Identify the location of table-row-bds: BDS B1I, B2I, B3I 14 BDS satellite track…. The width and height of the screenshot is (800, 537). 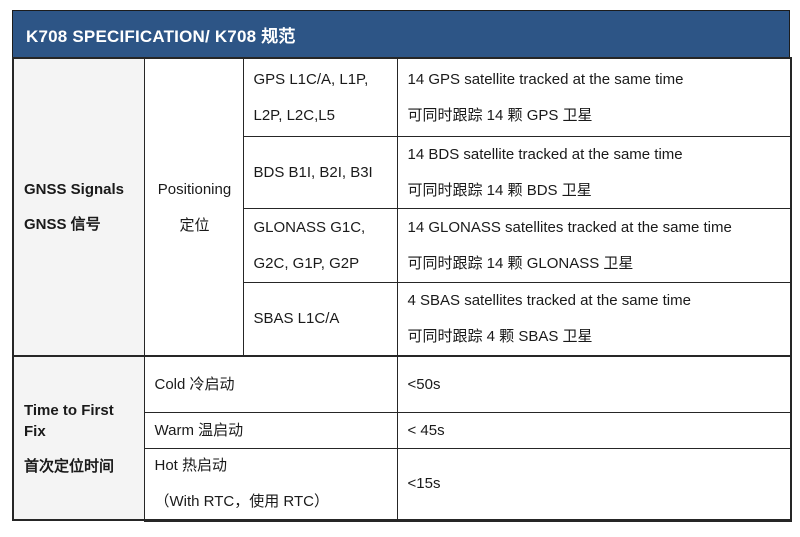
(402, 172).